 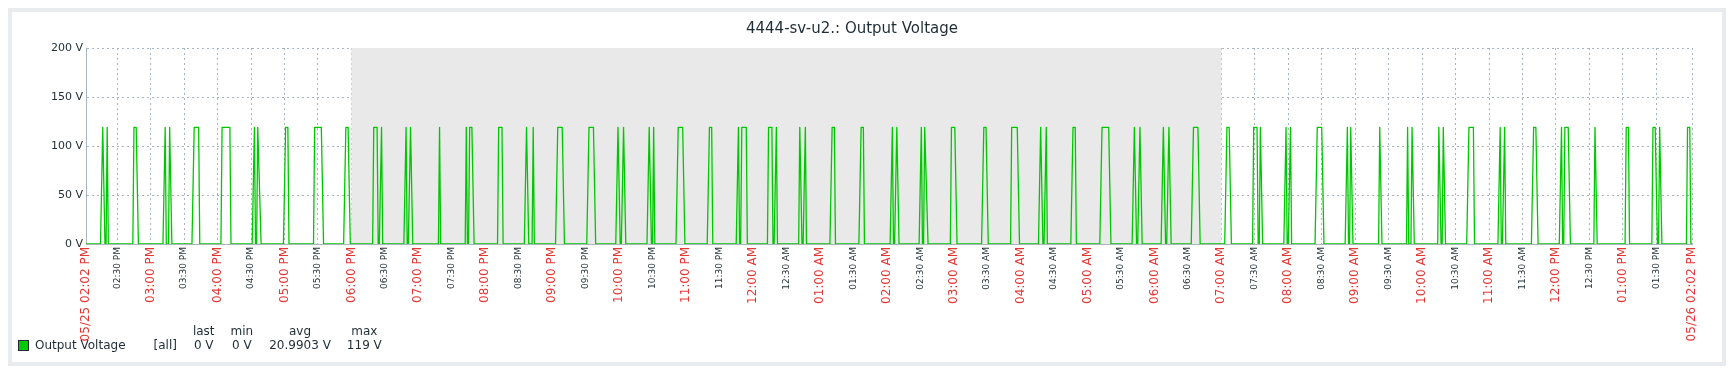 What do you see at coordinates (300, 331) in the screenshot?
I see `text: avg` at bounding box center [300, 331].